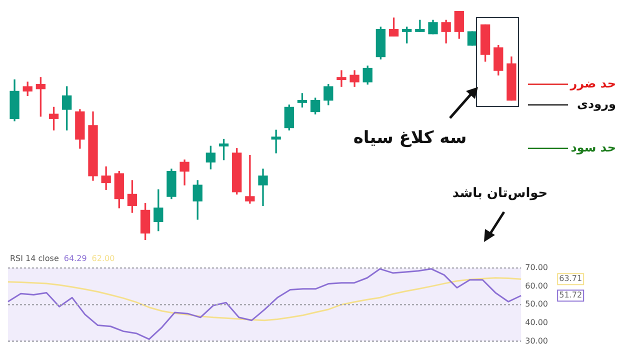 This screenshot has height=352, width=624. What do you see at coordinates (536, 341) in the screenshot?
I see `y-tick-label: 30.00` at bounding box center [536, 341].